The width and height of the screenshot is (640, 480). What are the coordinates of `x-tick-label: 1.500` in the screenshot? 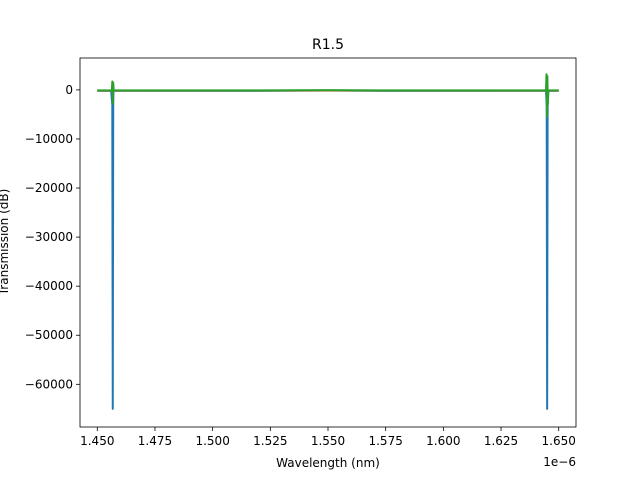 It's located at (212, 441).